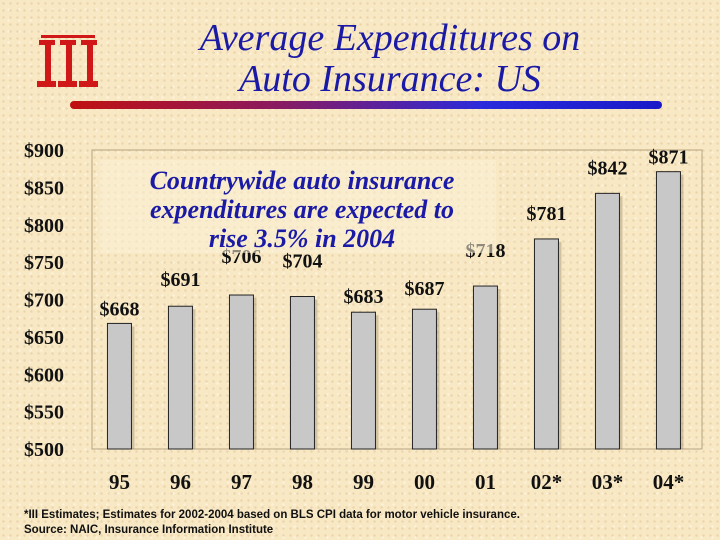 The image size is (720, 540). What do you see at coordinates (546, 214) in the screenshot?
I see `bar-value-label: $781` at bounding box center [546, 214].